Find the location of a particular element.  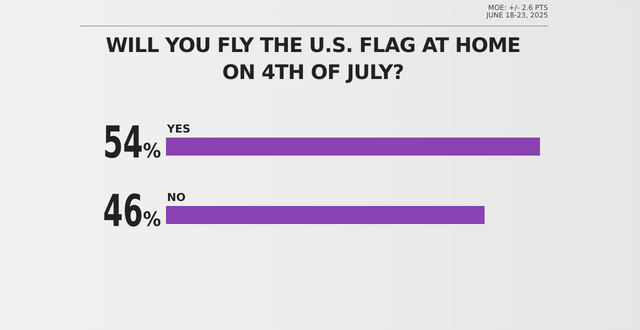

data-label: 54% is located at coordinates (131, 143).